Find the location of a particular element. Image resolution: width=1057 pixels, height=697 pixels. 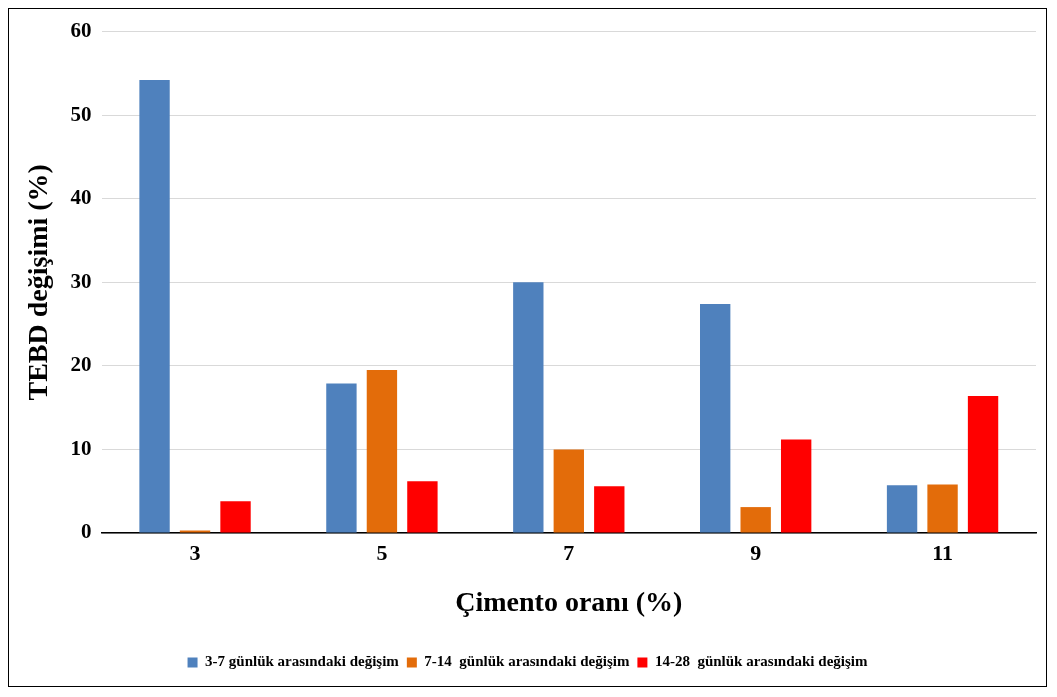

x-tick-label: 7 is located at coordinates (569, 552).